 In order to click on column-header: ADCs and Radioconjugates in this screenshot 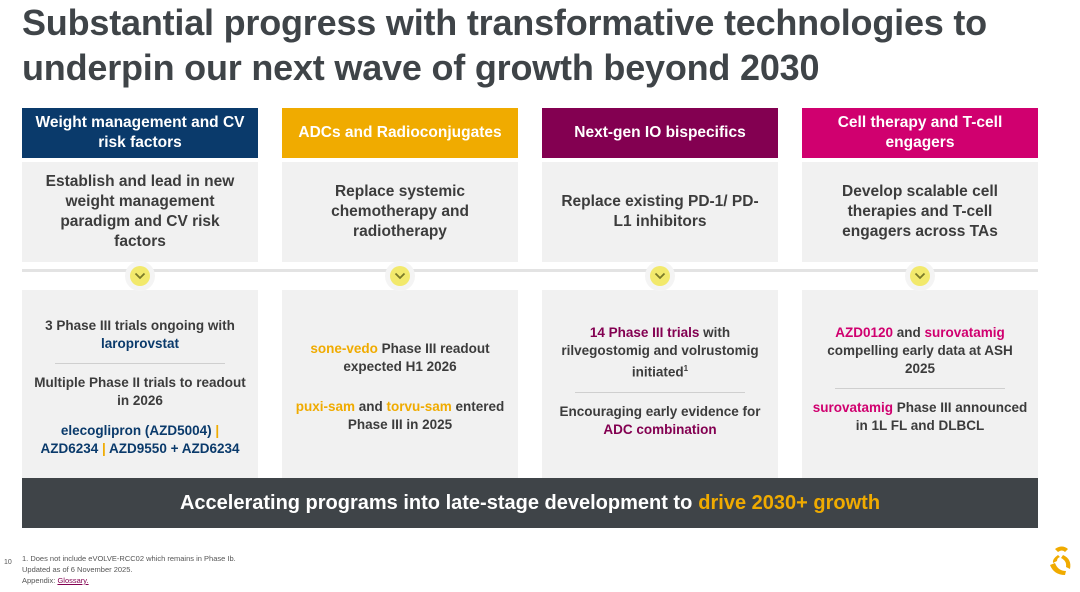, I will do `click(400, 133)`.